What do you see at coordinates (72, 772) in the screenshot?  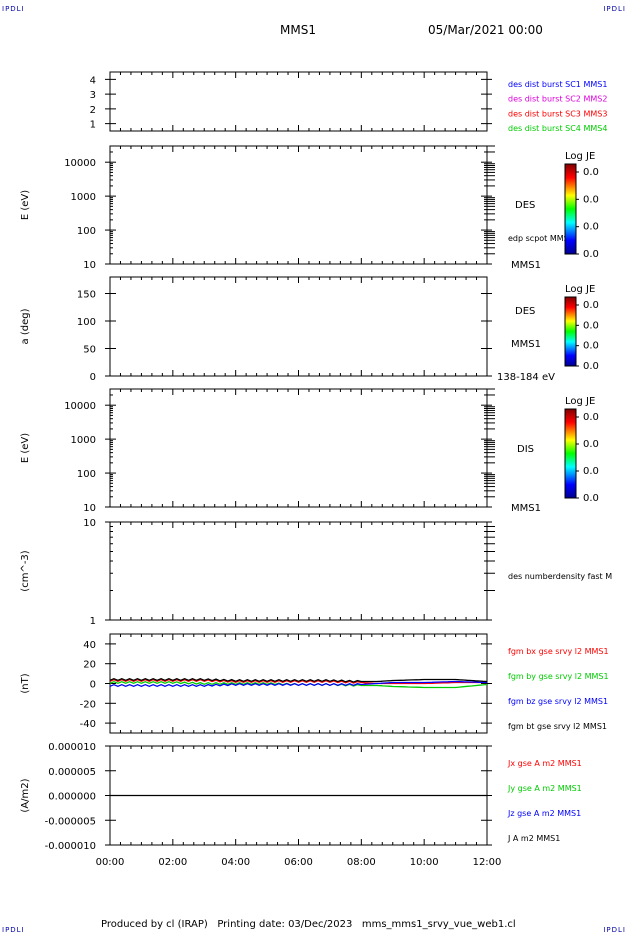 I see `y-tick-label: 0.000005` at bounding box center [72, 772].